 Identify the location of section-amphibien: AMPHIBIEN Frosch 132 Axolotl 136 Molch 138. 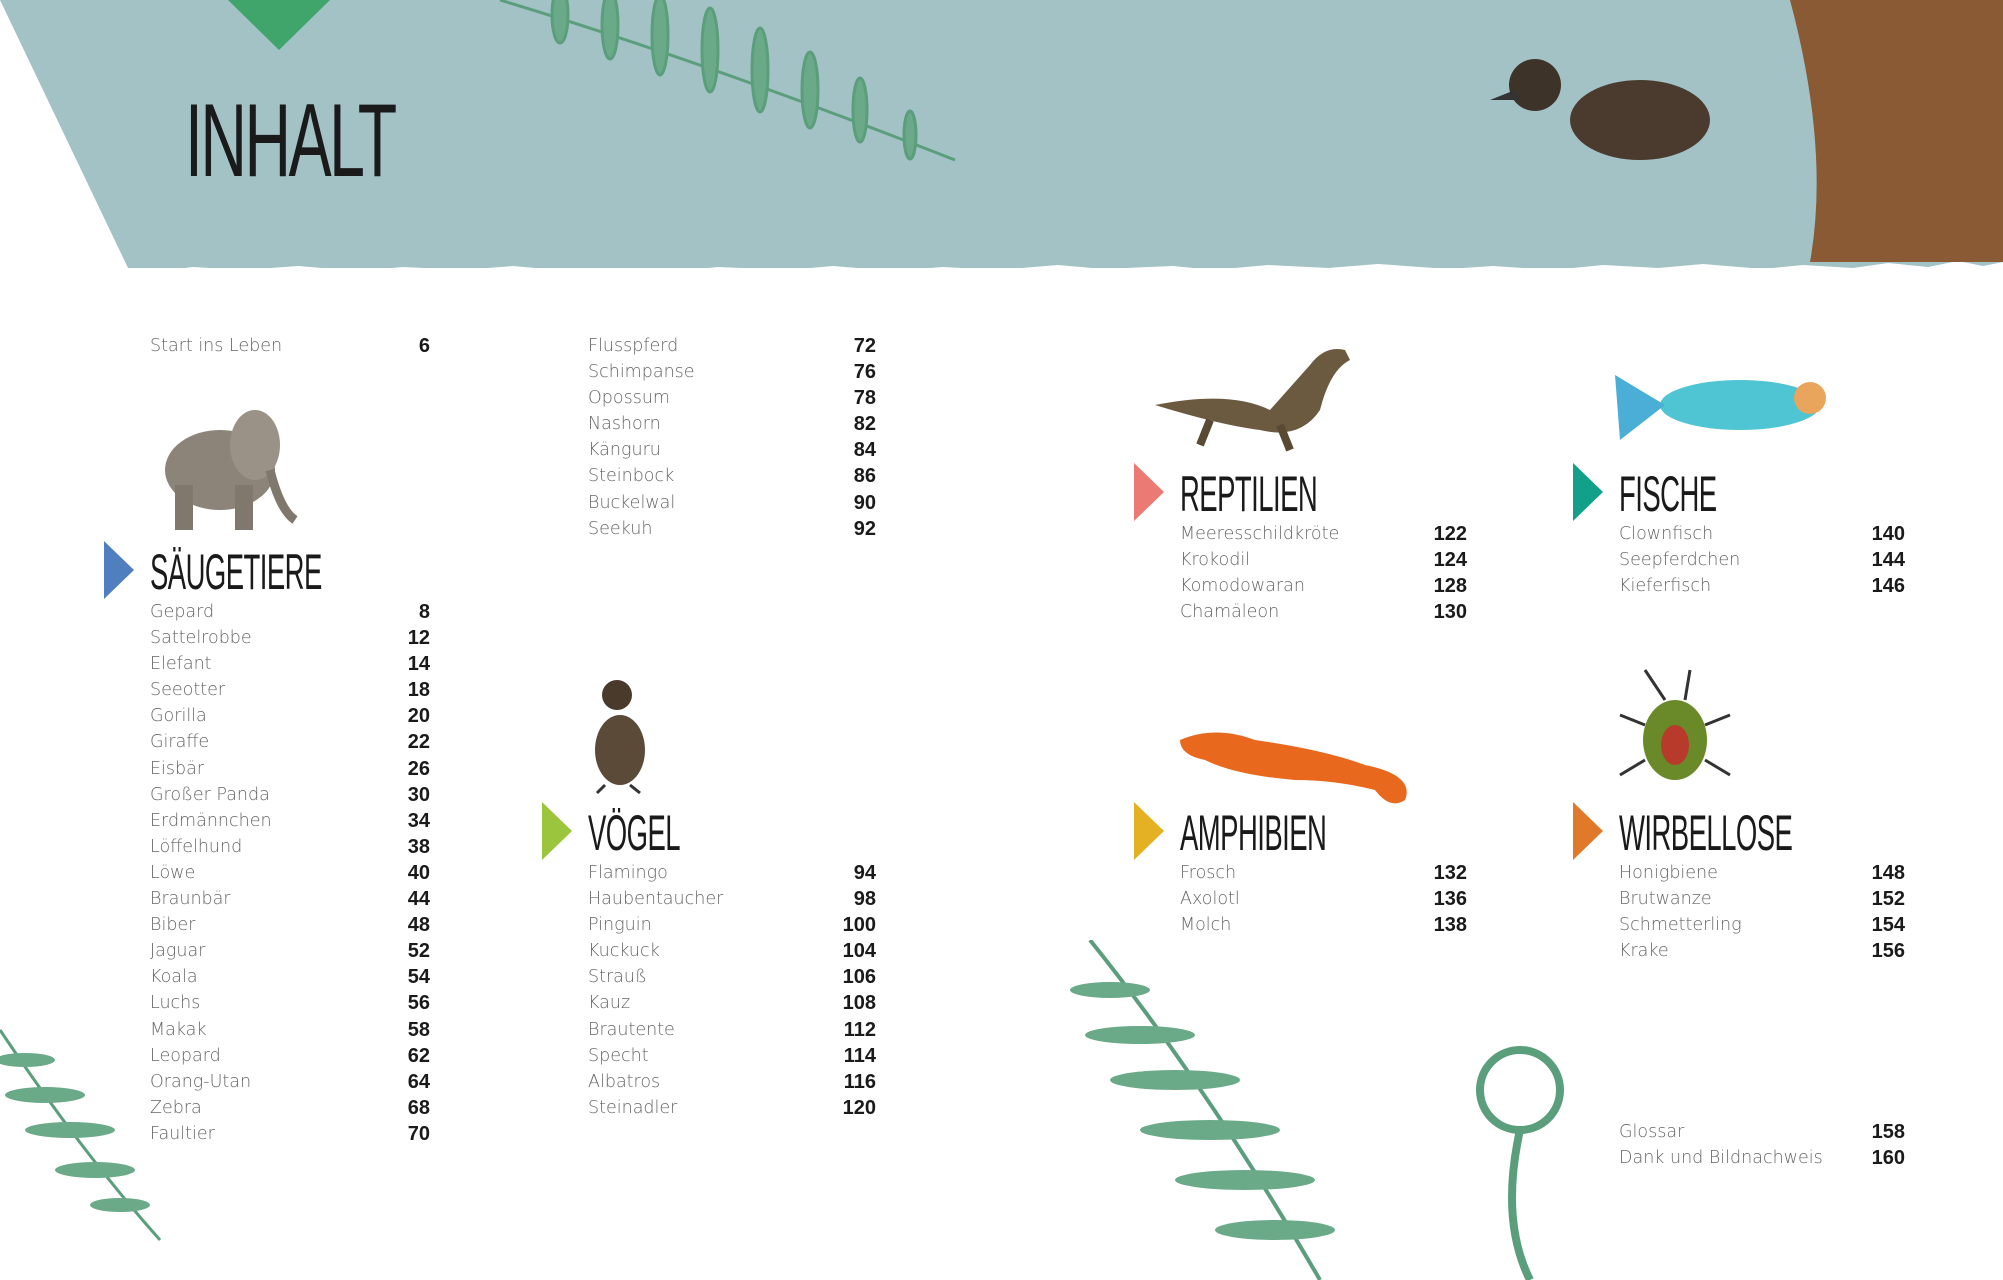
(1300, 870).